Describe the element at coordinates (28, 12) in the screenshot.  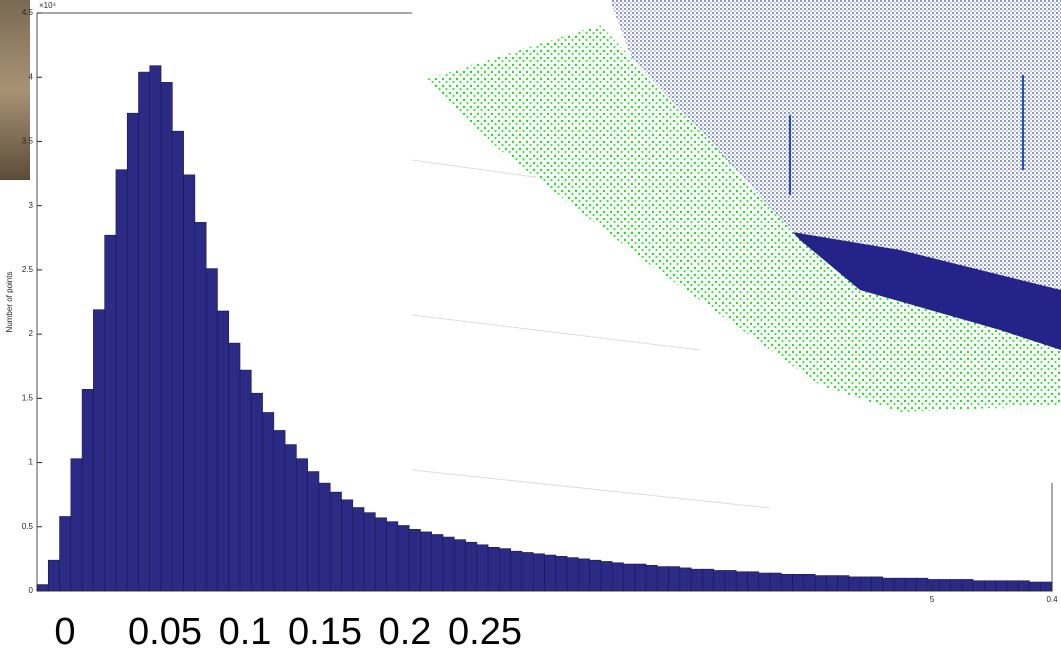
I see `y-tick-label: 4.5` at that location.